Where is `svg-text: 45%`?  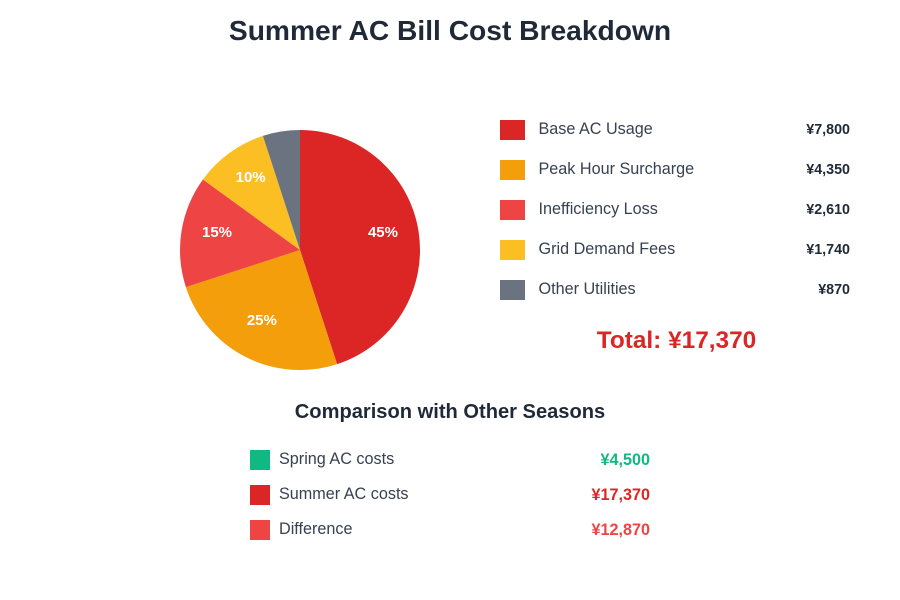 svg-text: 45% is located at coordinates (383, 232).